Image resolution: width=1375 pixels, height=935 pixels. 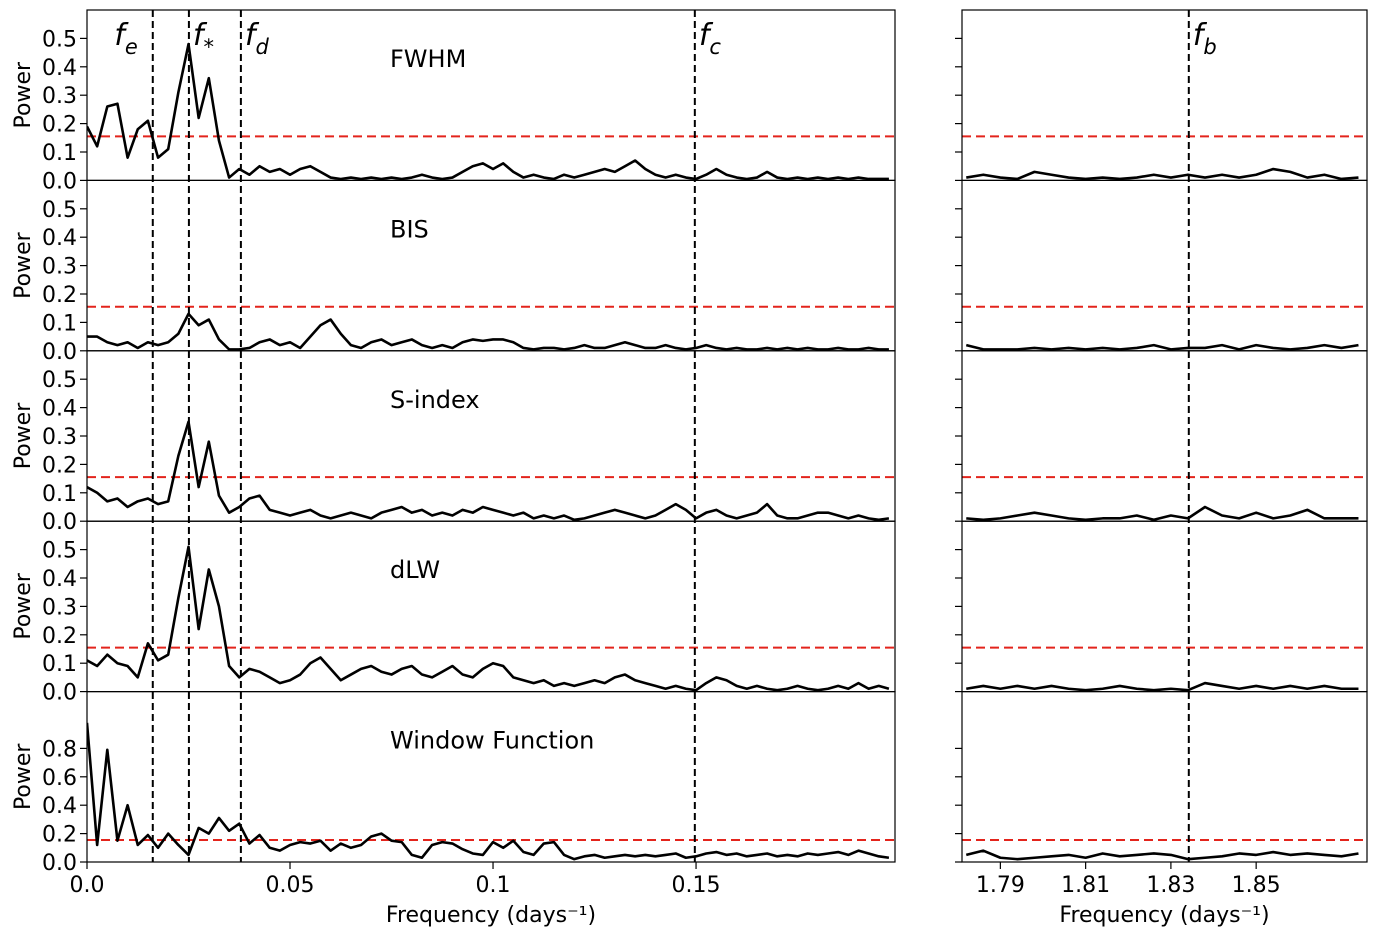 I want to click on panel-title: BIS, so click(x=409, y=229).